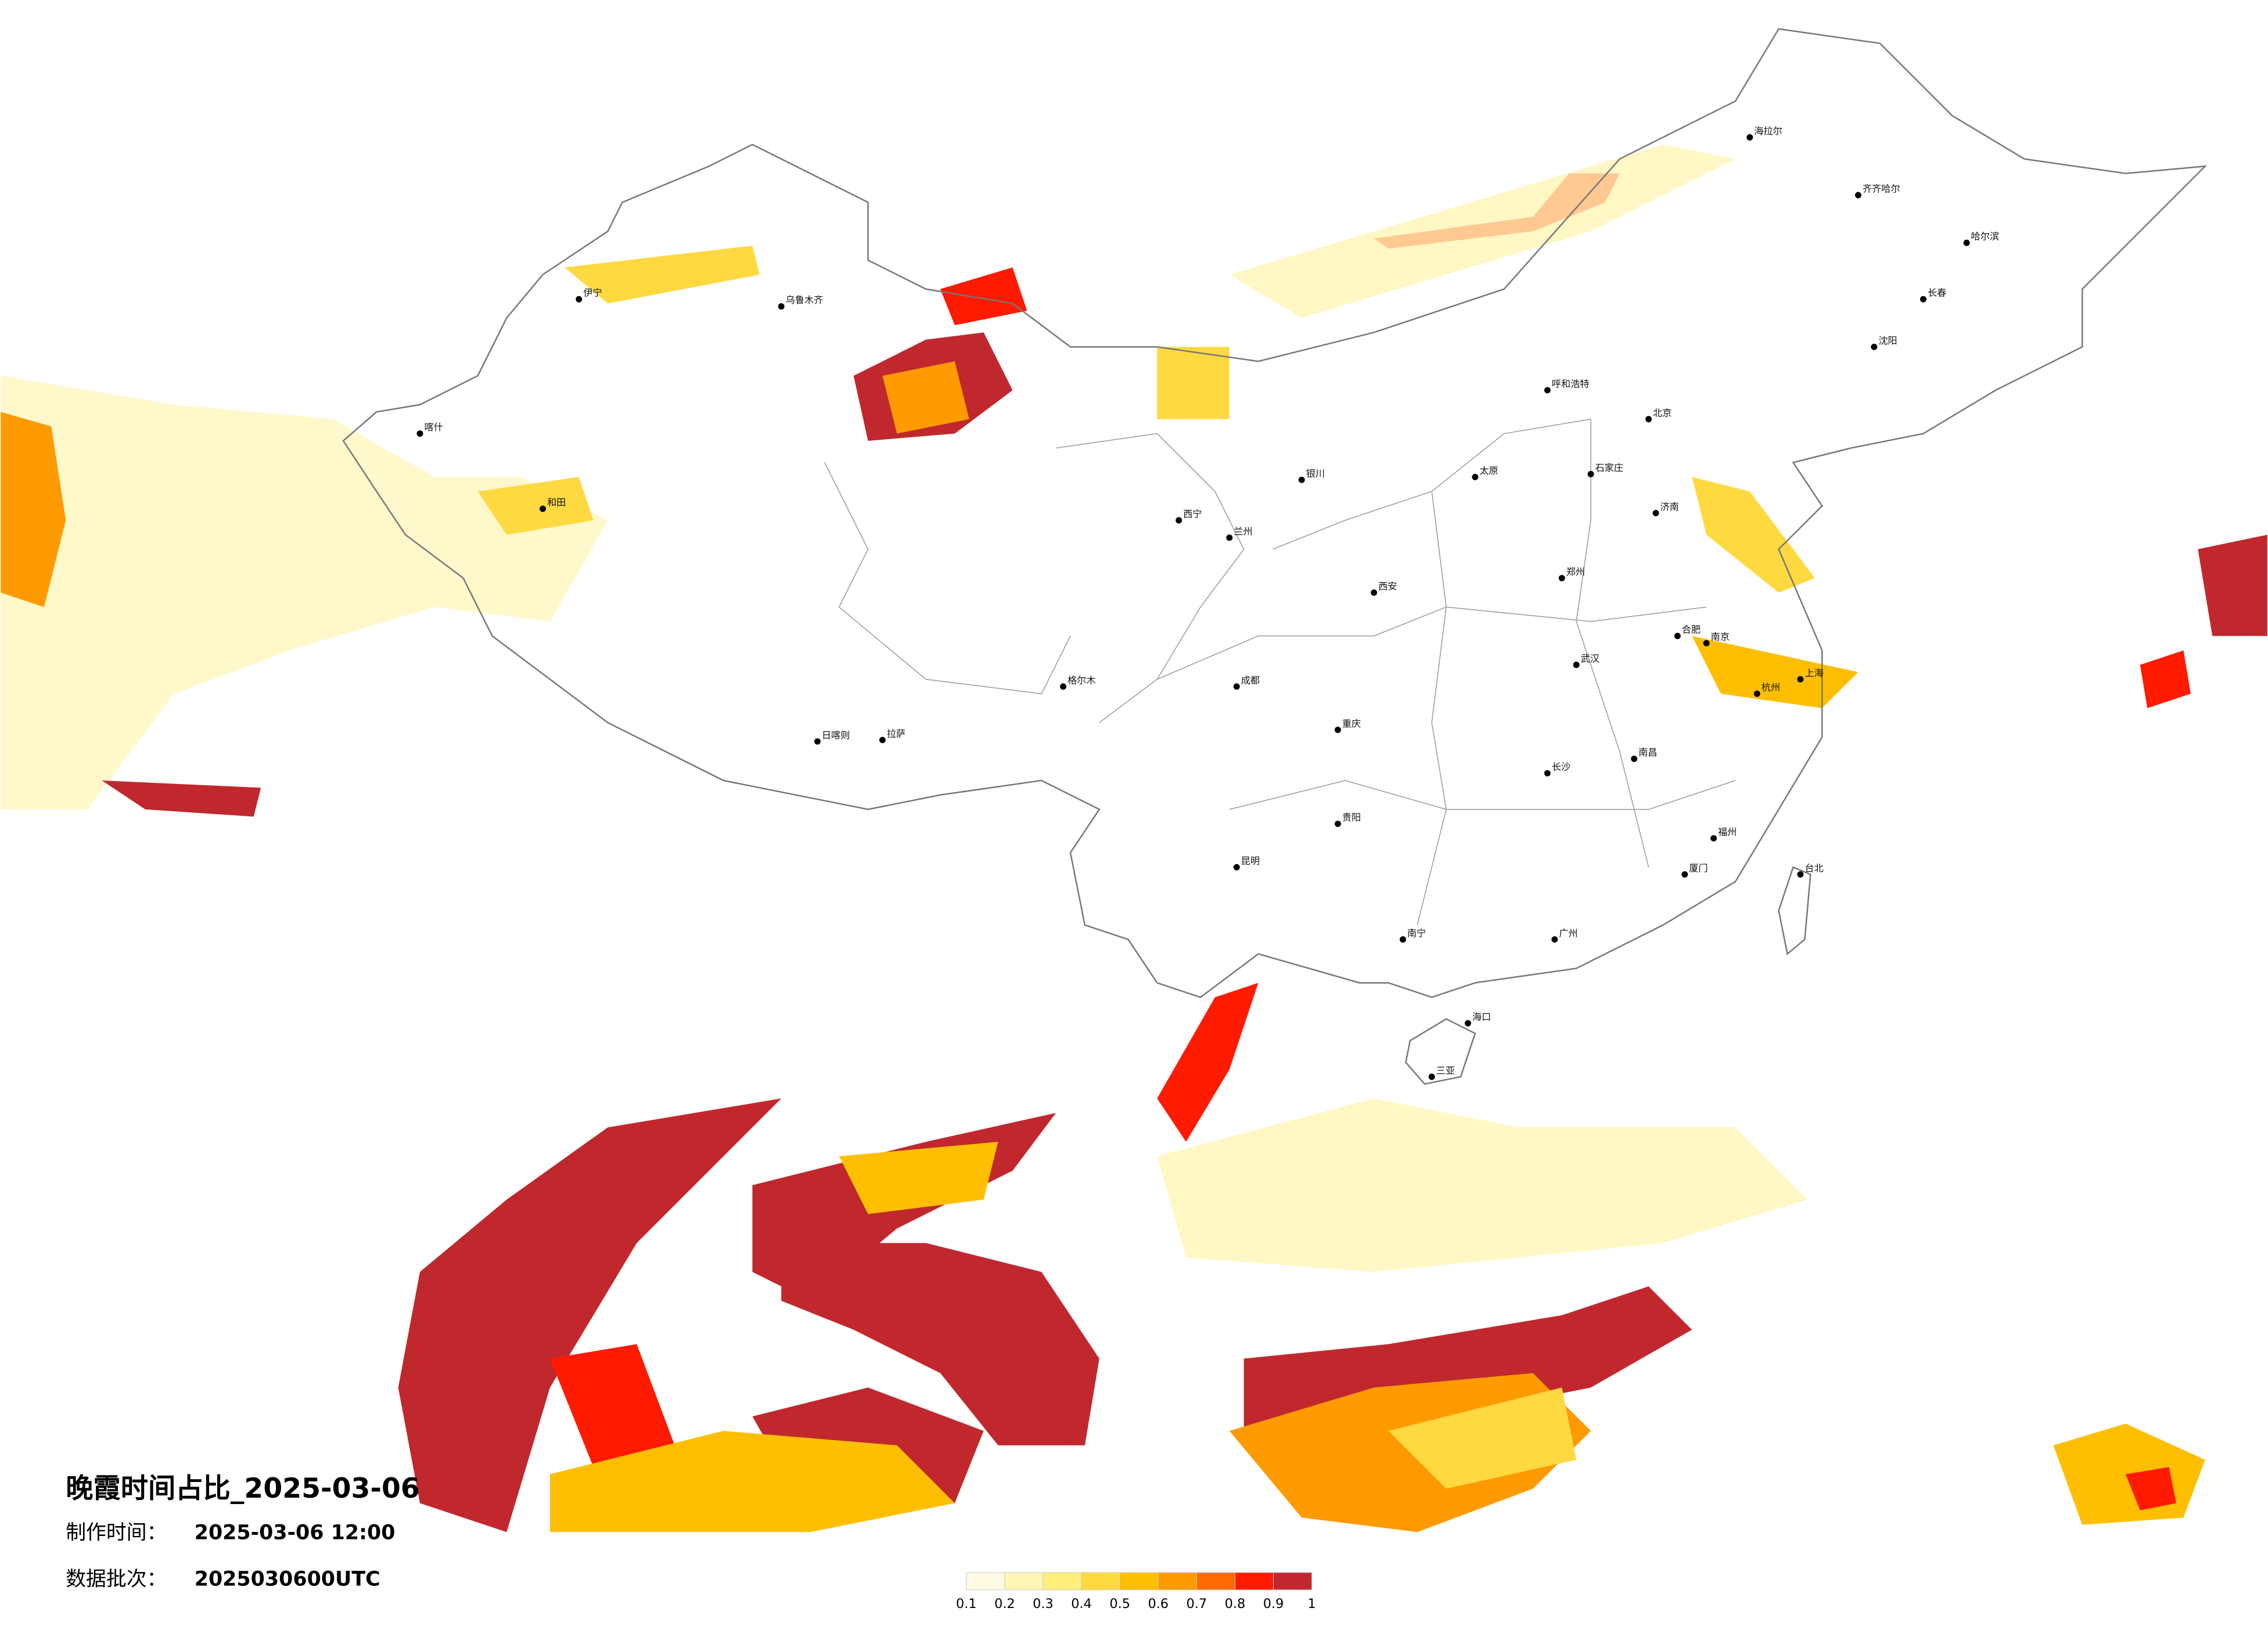 The width and height of the screenshot is (2268, 1626). I want to click on legend-tick-label: 0.5, so click(1119, 1603).